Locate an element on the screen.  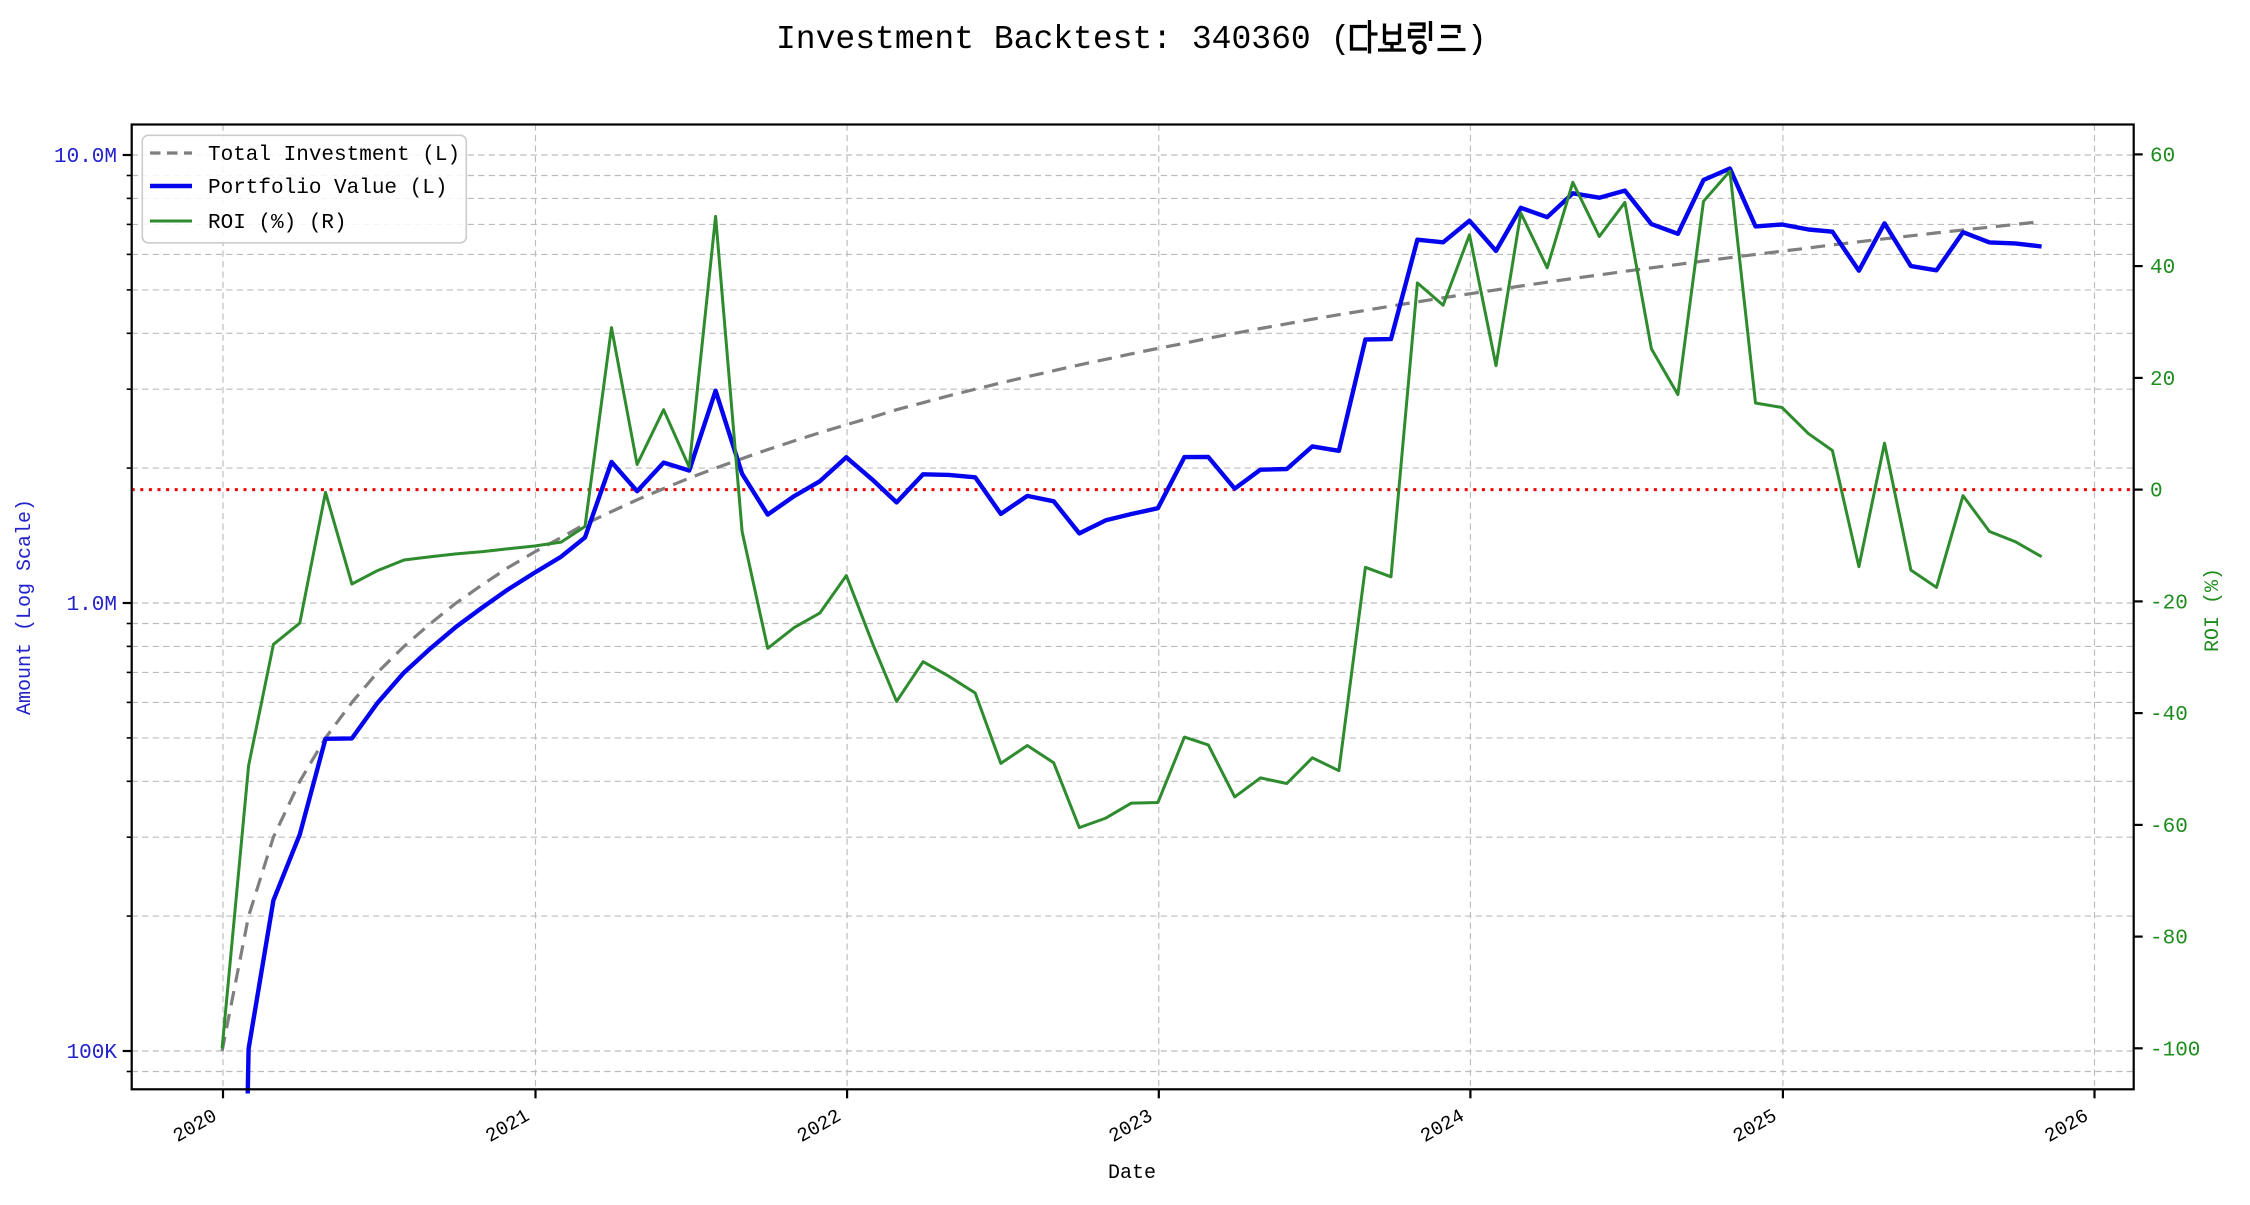
svg-text: 1.0M is located at coordinates (92, 605).